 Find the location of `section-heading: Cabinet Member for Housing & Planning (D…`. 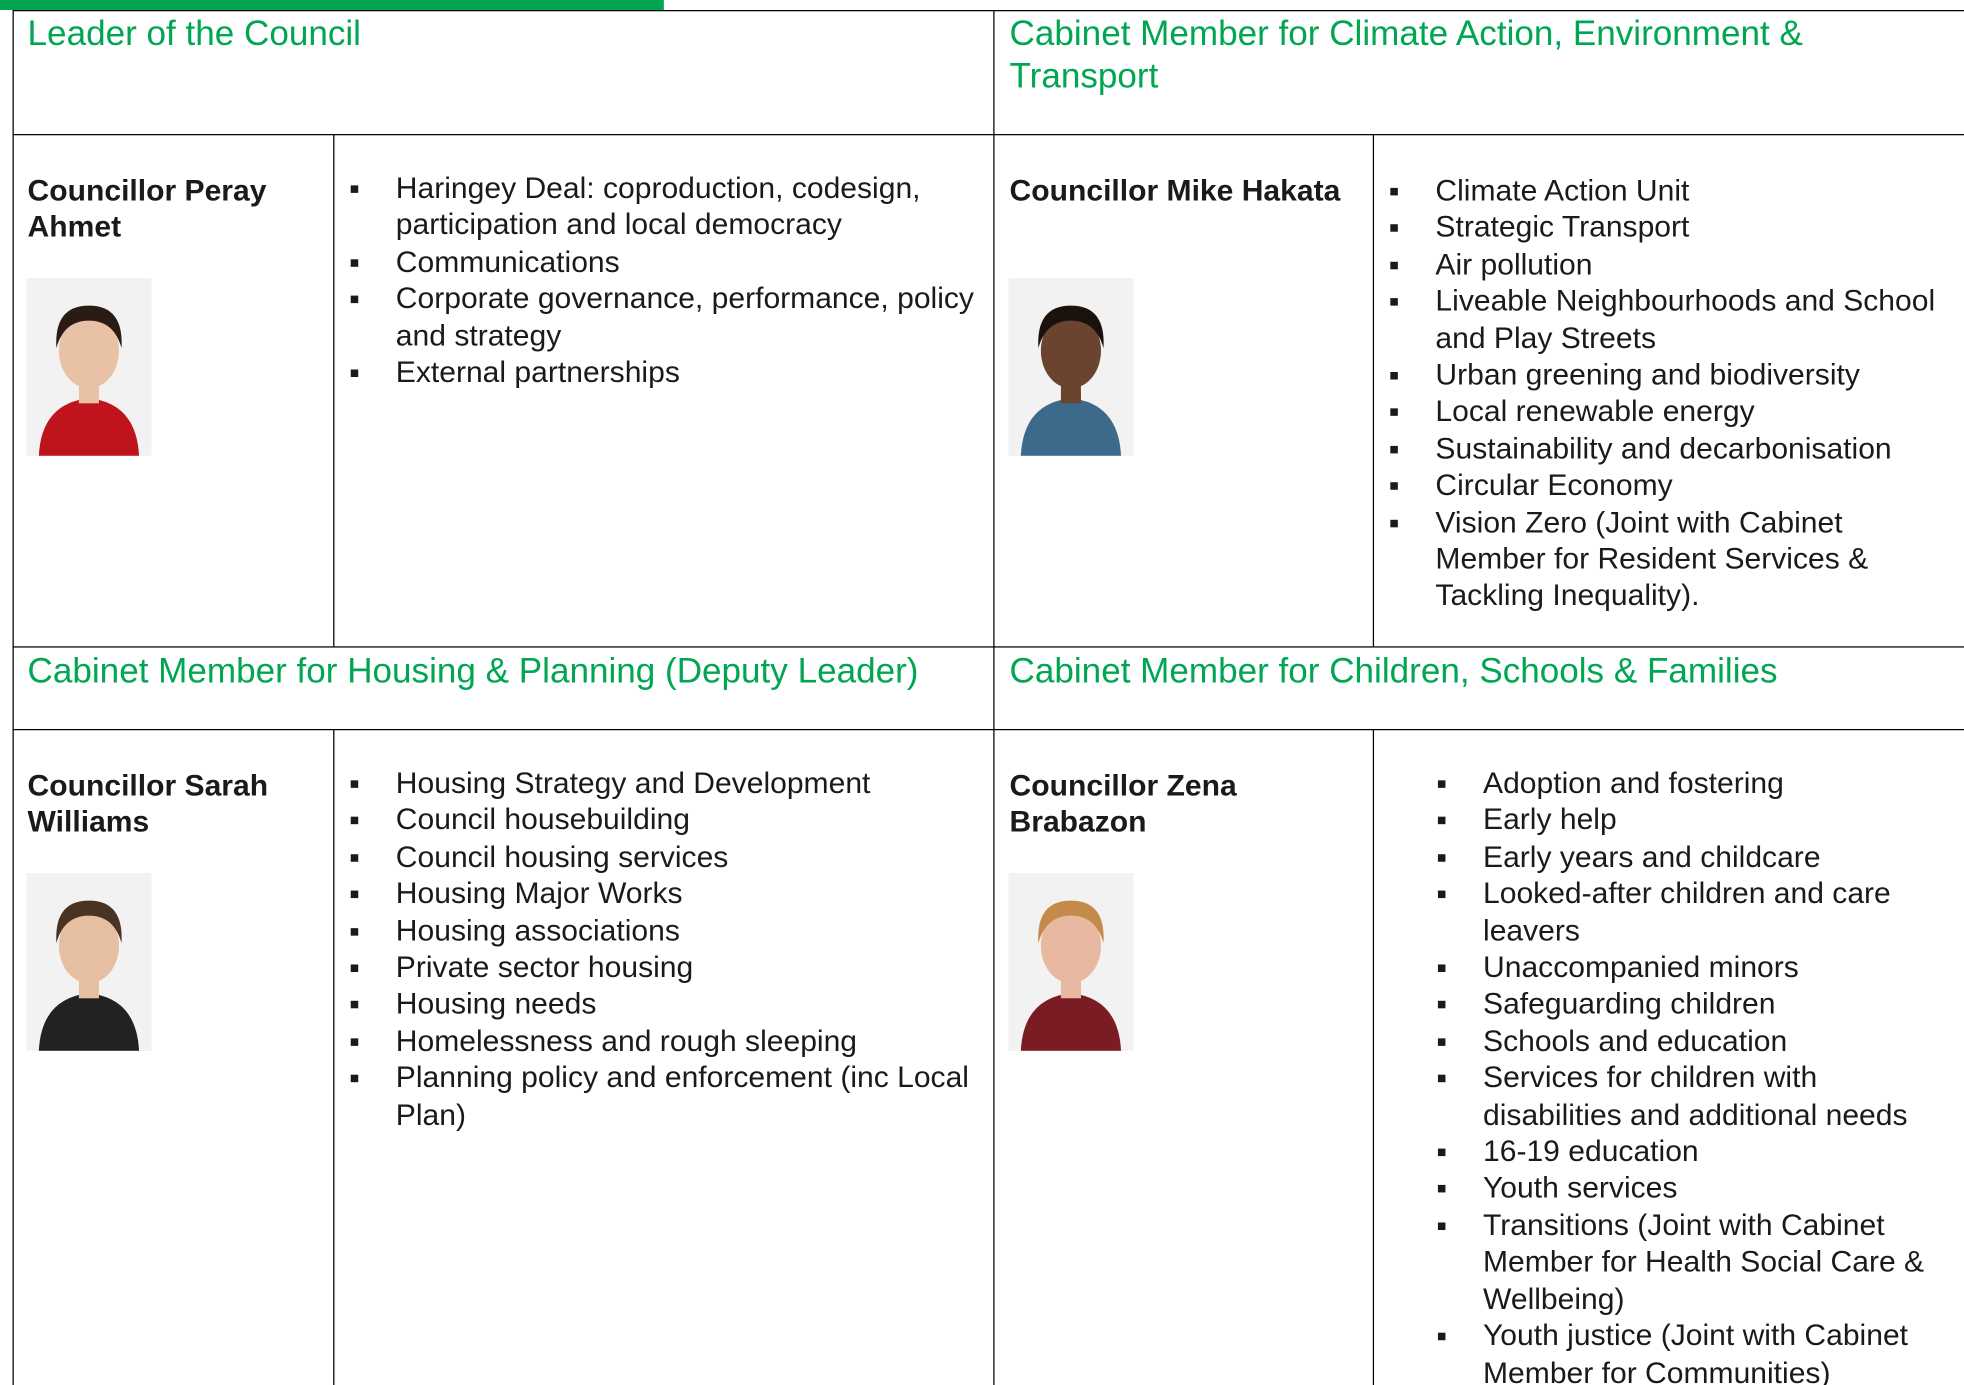

section-heading: Cabinet Member for Housing & Planning (D… is located at coordinates (473, 671).